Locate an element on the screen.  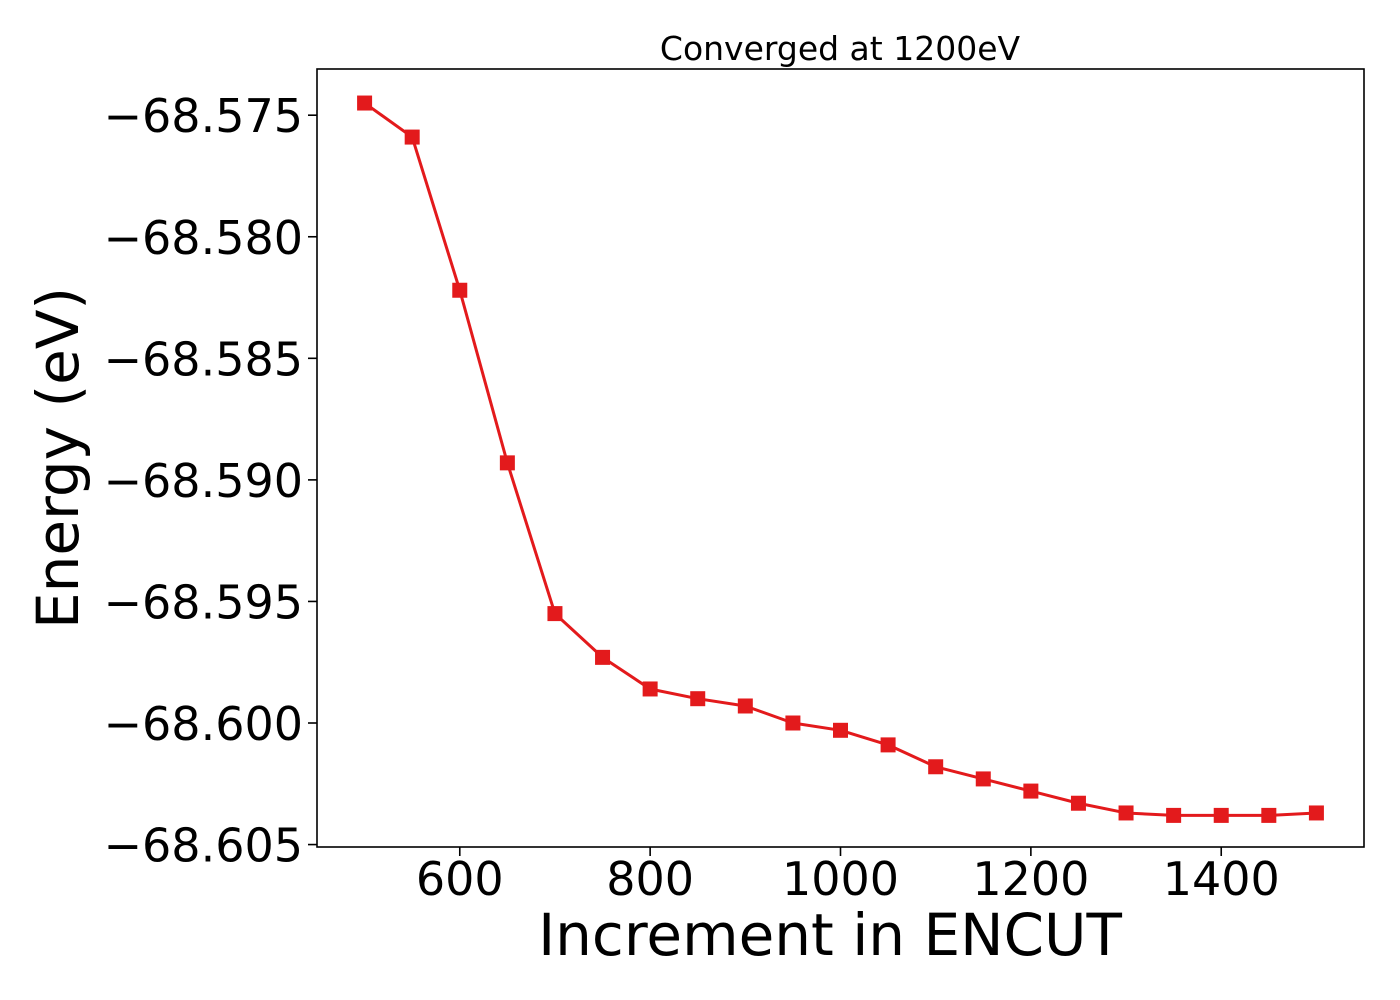
y-tick-label: −68.600 is located at coordinates (204, 724).